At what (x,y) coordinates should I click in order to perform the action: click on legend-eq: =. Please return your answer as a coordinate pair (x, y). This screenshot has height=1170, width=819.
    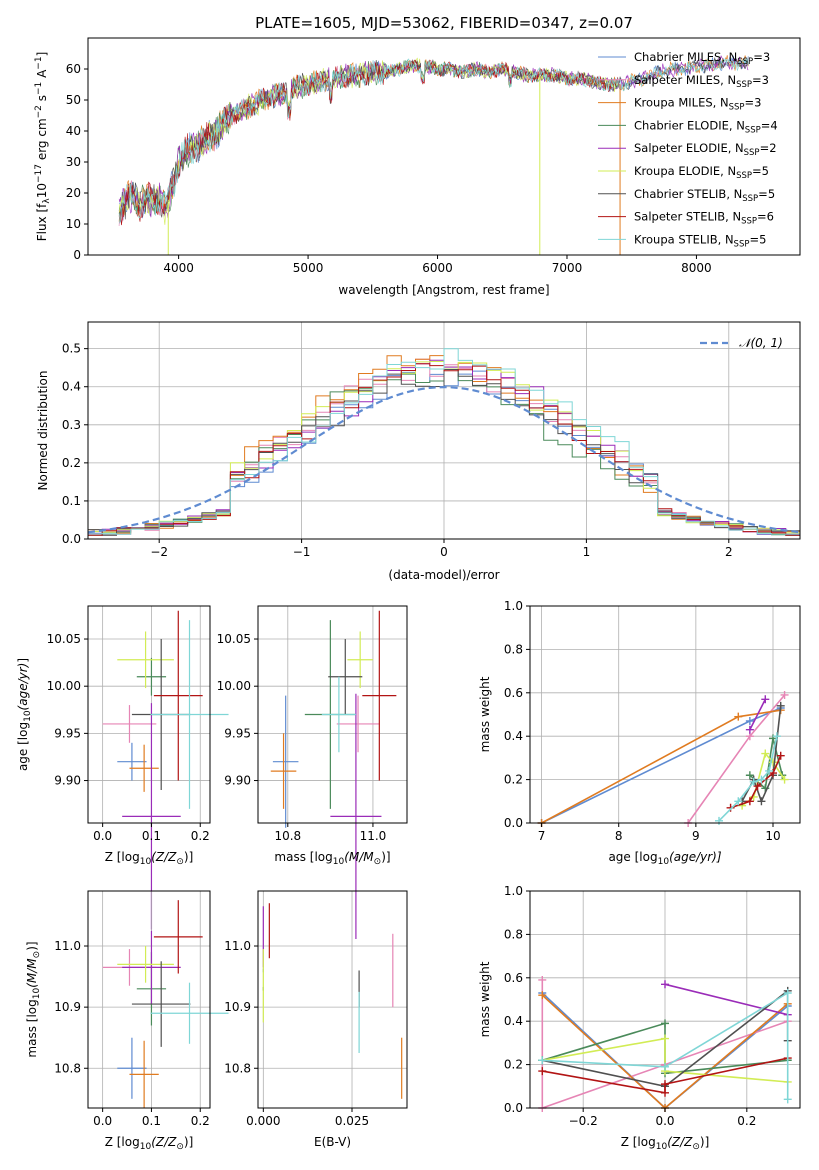
    Looking at the image, I should click on (763, 194).